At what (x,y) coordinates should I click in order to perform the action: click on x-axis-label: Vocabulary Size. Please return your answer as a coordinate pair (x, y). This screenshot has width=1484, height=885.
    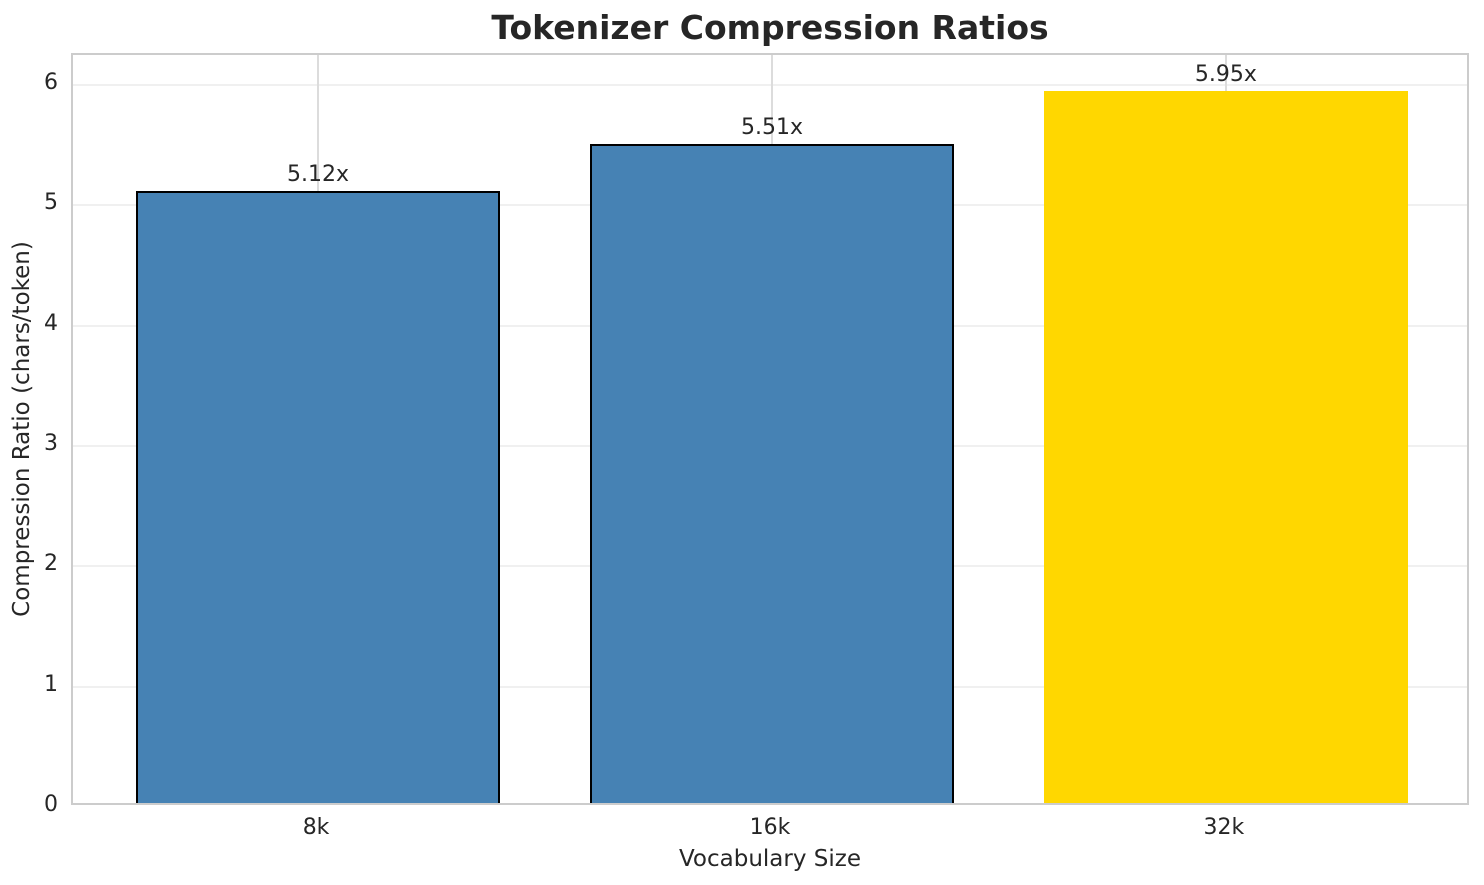
    Looking at the image, I should click on (769, 859).